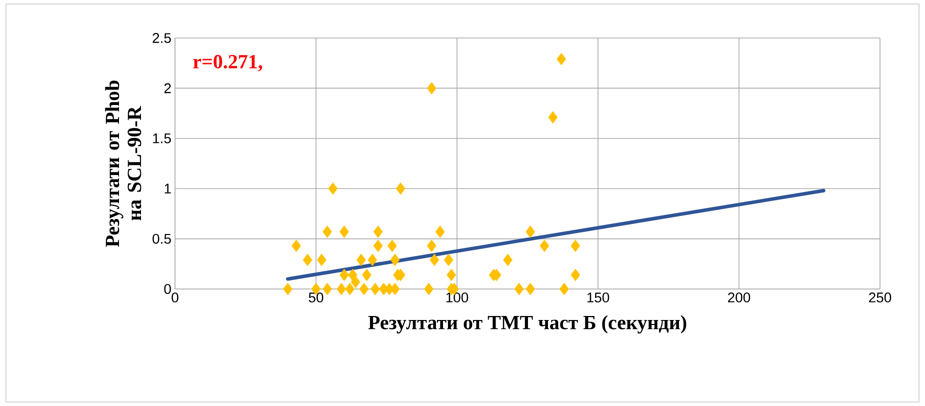 The image size is (925, 406). Describe the element at coordinates (167, 289) in the screenshot. I see `y-tick-label: 0` at that location.